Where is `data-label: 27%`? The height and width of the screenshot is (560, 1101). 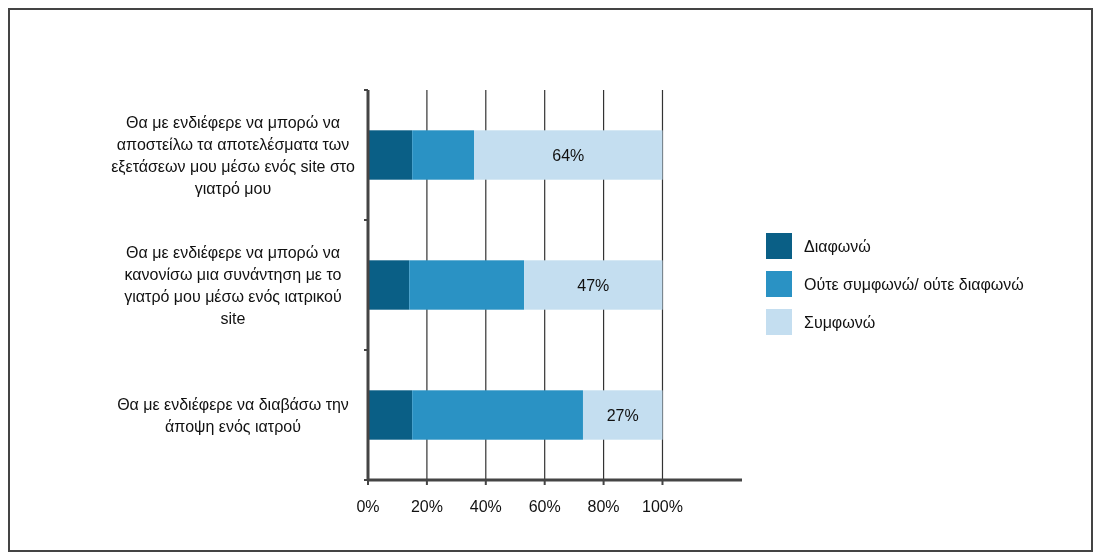 data-label: 27% is located at coordinates (622, 415).